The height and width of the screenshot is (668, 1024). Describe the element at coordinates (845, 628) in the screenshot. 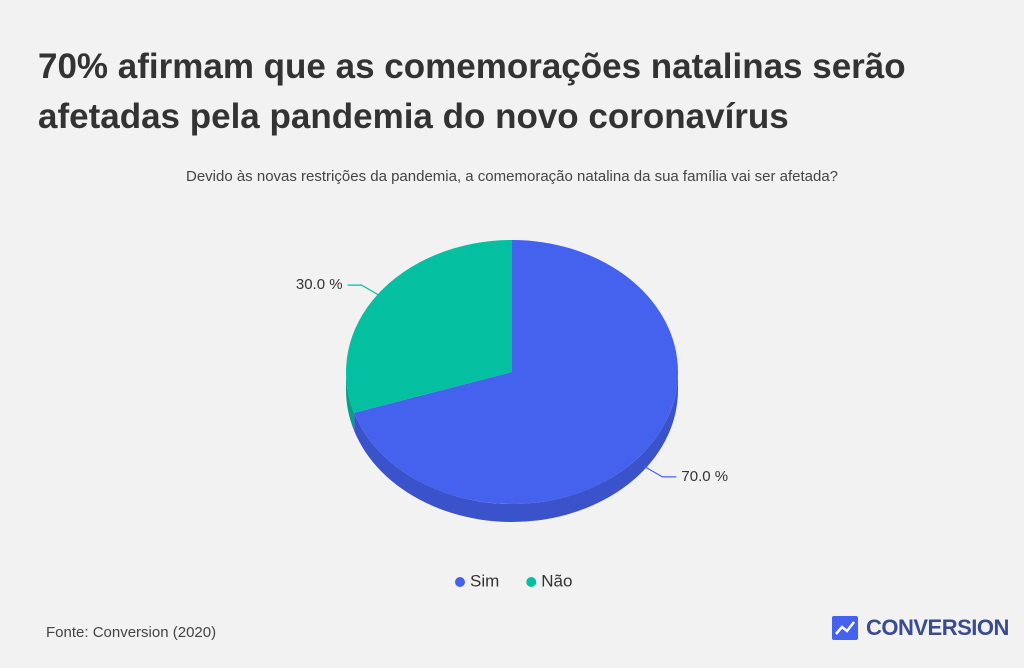

I see `logo-icon` at that location.